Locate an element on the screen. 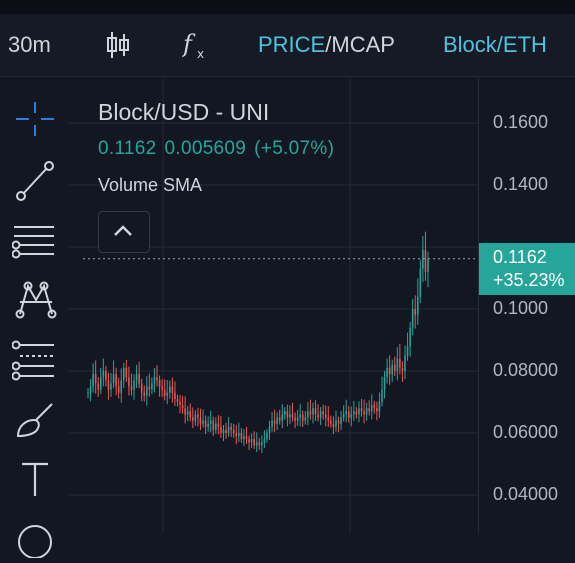  axis-tick-label: 0.1000 is located at coordinates (521, 308).